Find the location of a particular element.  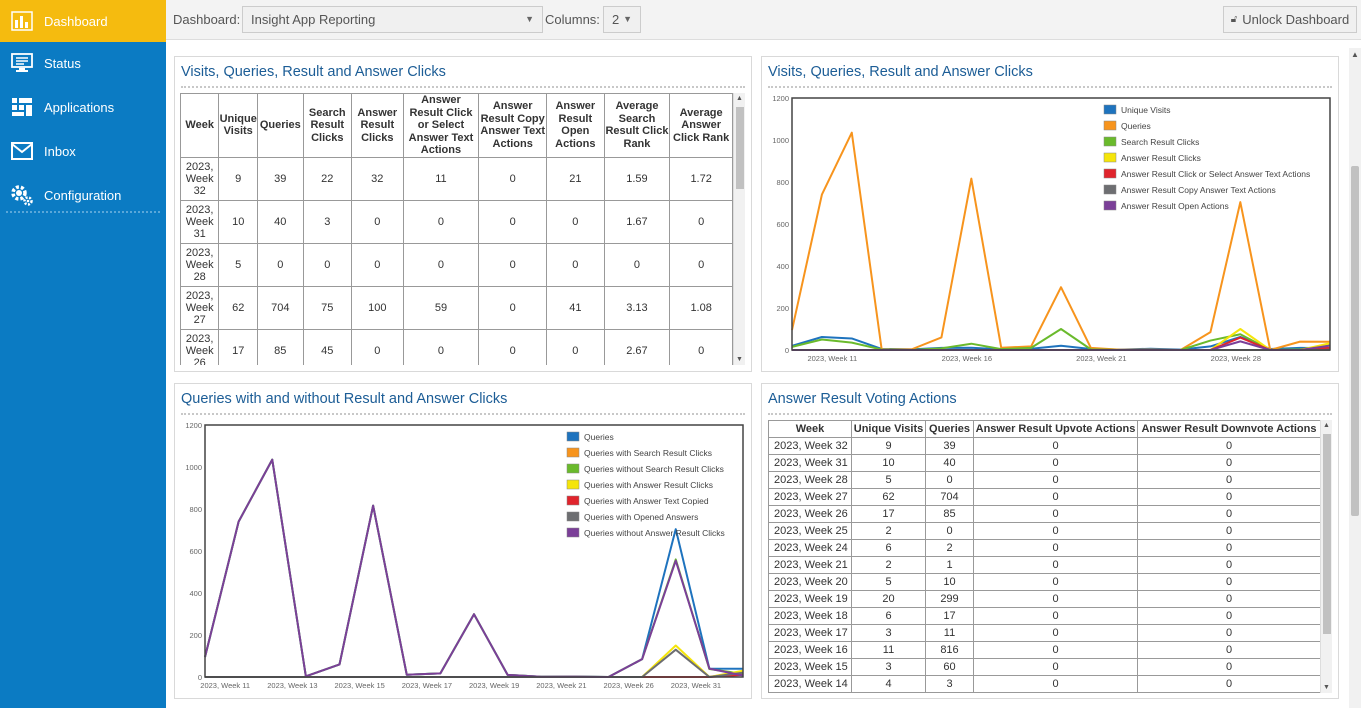

column-header: Answer Result Copy Answer Text Actions is located at coordinates (513, 125).